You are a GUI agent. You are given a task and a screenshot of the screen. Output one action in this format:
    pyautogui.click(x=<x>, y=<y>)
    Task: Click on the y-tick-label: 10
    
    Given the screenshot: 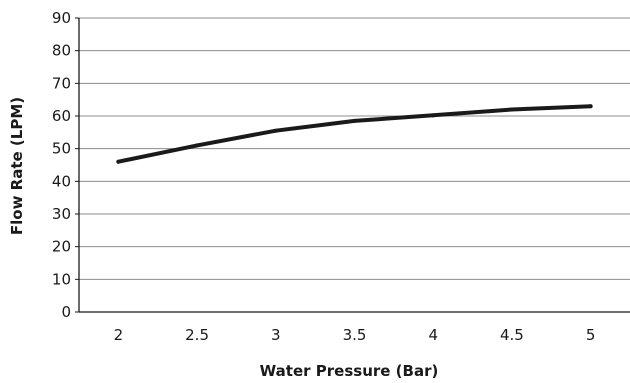 What is the action you would take?
    pyautogui.click(x=61, y=279)
    